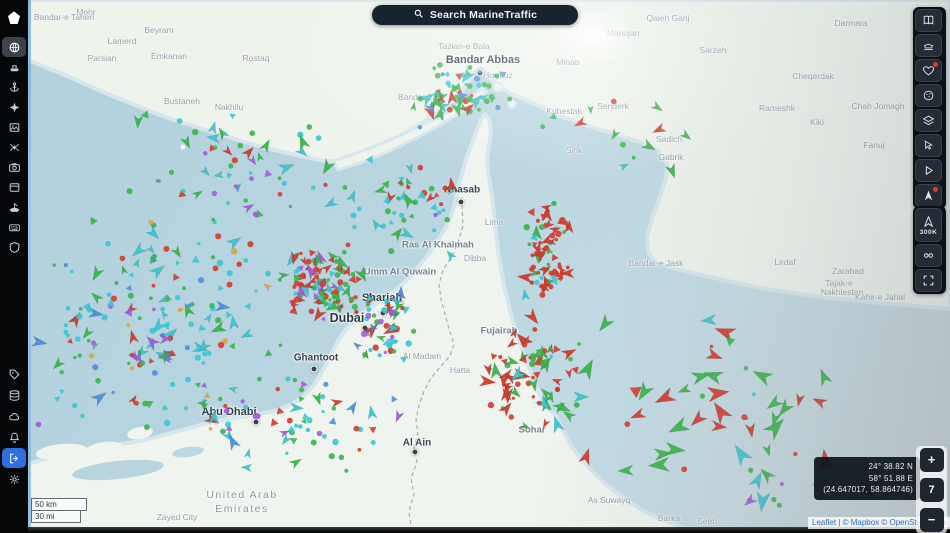  Describe the element at coordinates (14, 47) in the screenshot. I see `sidebar-item-live-map` at that location.